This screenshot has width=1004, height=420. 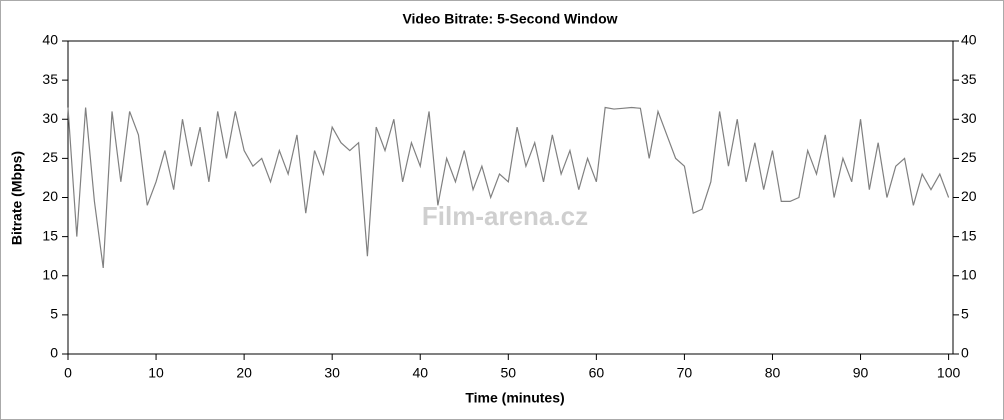 I want to click on x-axis-label: Time (minutes), so click(x=514, y=398).